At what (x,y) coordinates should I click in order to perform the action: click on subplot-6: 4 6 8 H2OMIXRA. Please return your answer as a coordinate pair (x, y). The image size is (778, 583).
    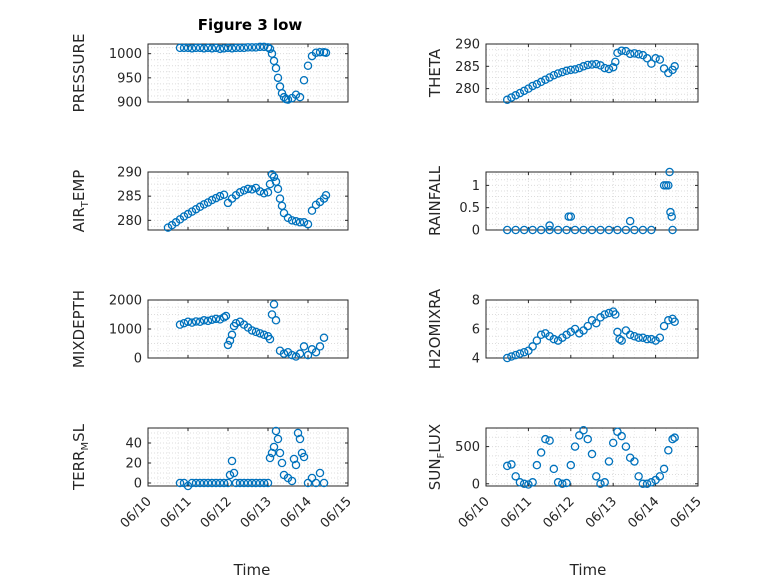
    Looking at the image, I should click on (562, 328).